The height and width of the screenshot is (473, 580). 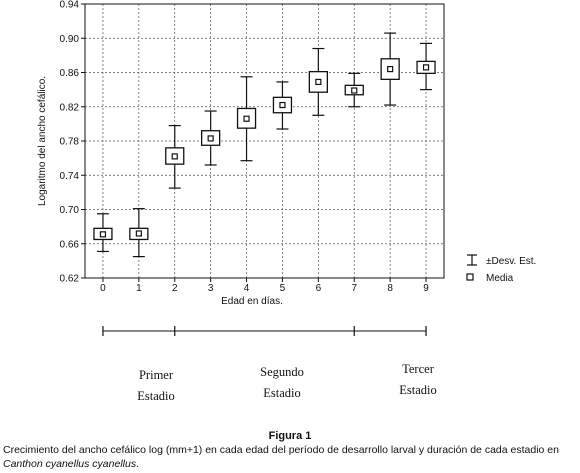 I want to click on caption-end: ., so click(x=138, y=464).